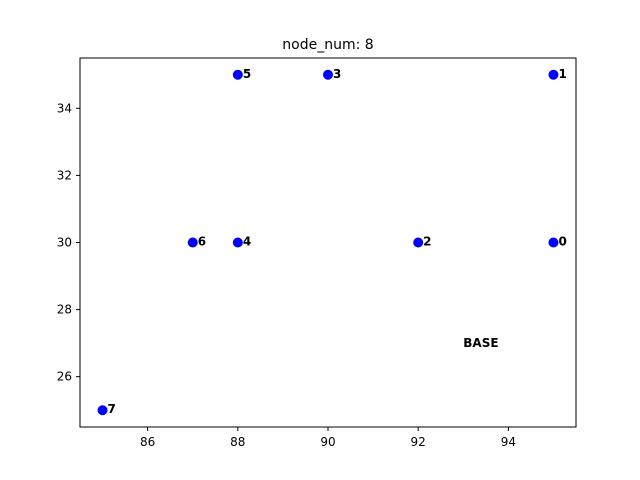 This screenshot has width=640, height=480. I want to click on x-axis: 86 88 90 92 94, so click(328, 438).